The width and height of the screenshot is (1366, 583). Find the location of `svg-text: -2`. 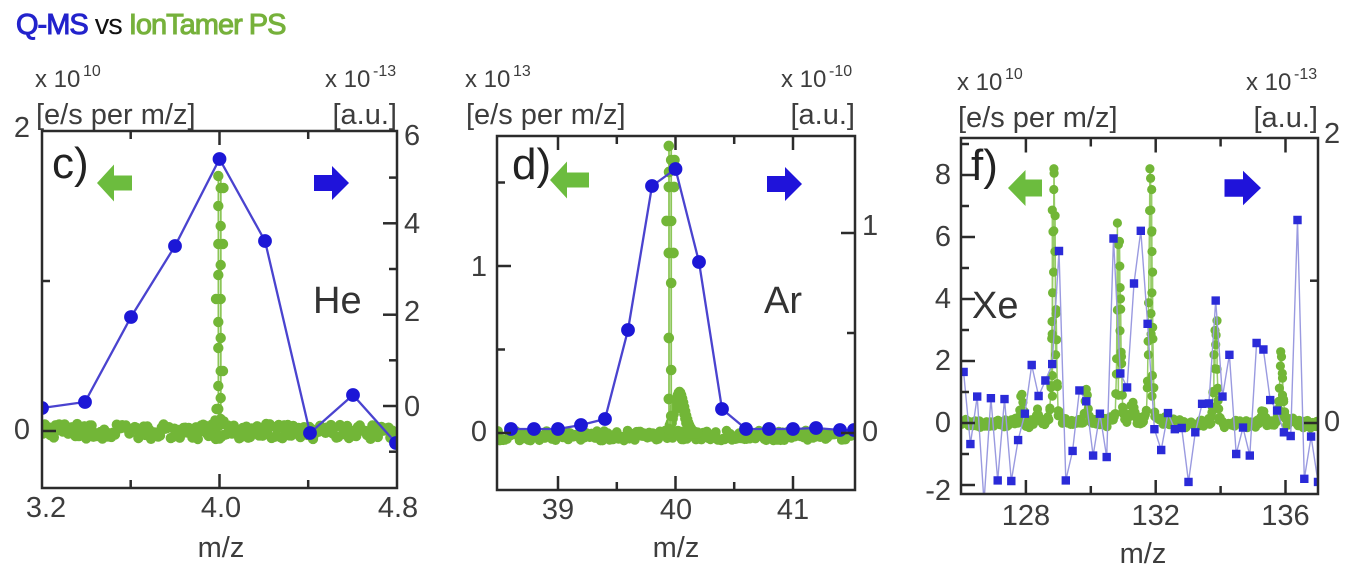

svg-text: -2 is located at coordinates (938, 491).